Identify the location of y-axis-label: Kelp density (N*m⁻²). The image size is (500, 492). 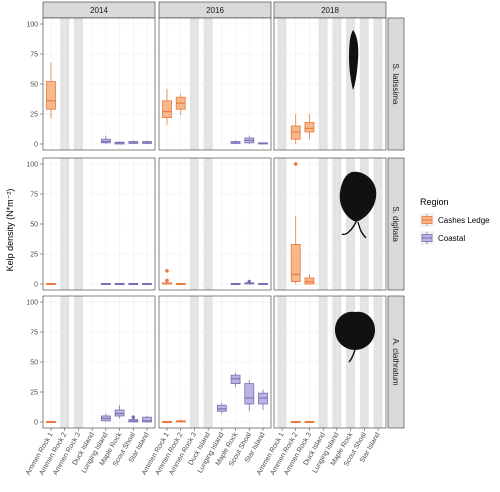
(10, 230).